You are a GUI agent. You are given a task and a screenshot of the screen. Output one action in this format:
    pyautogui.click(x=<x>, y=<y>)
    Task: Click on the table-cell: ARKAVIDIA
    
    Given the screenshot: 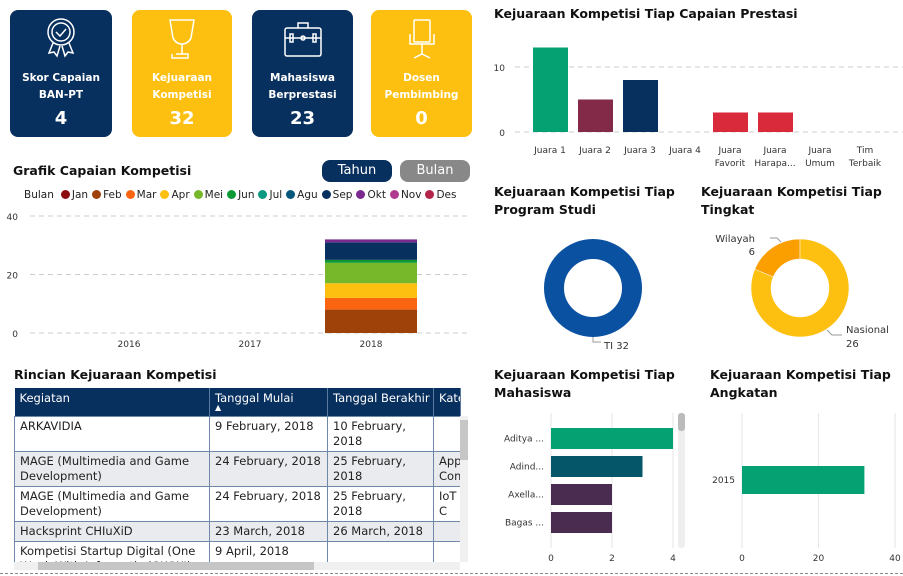 What is the action you would take?
    pyautogui.click(x=112, y=433)
    